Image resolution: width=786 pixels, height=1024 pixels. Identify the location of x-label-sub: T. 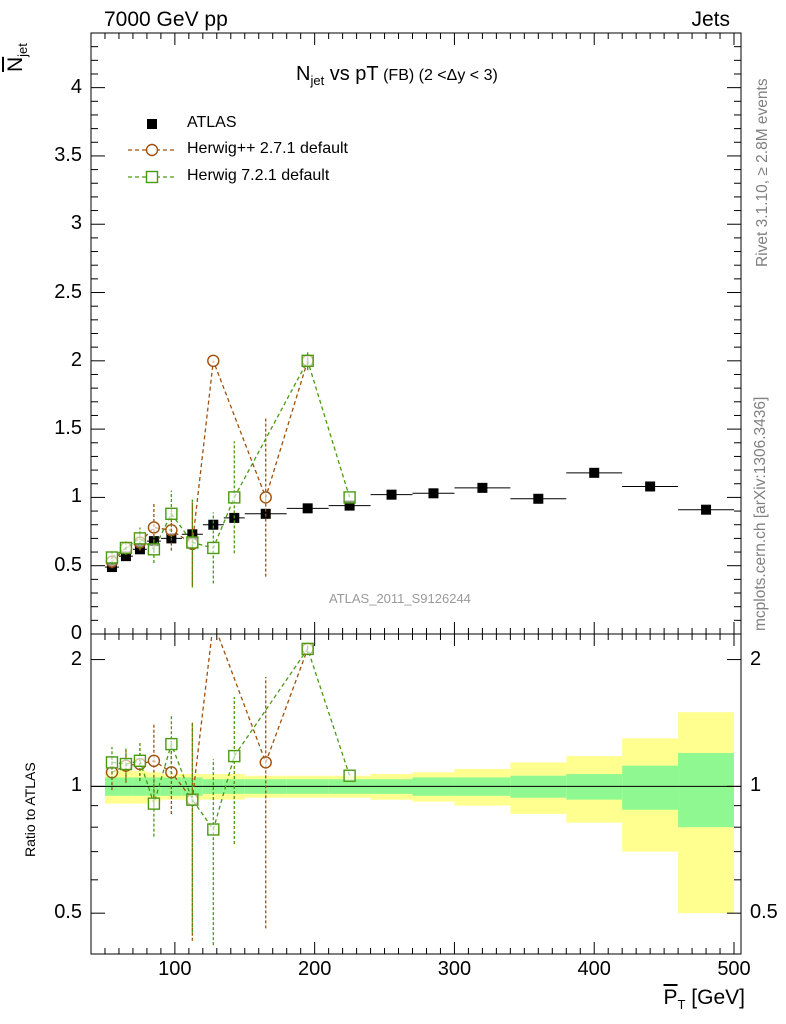
(681, 1005).